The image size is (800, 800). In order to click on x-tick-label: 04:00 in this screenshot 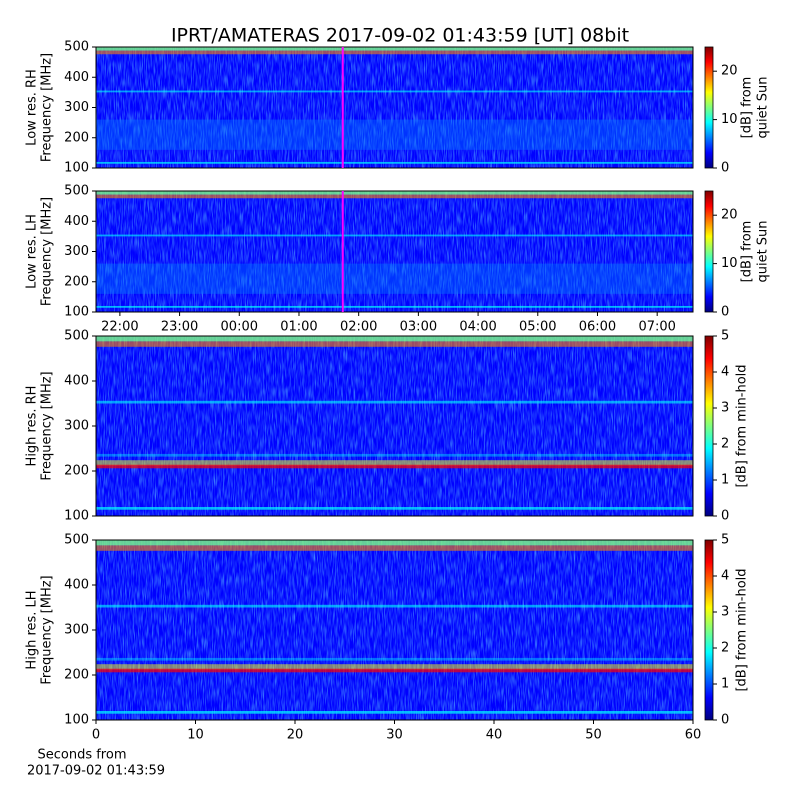, I will do `click(477, 327)`.